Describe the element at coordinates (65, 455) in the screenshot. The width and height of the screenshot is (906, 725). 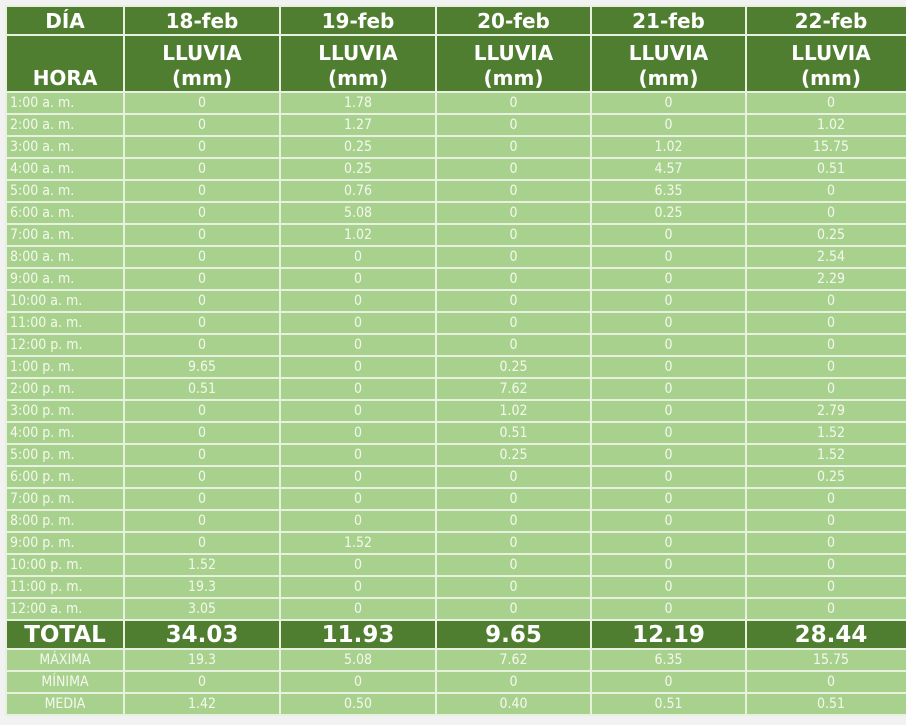
I see `hour-cell: 5:00 p. m.` at that location.